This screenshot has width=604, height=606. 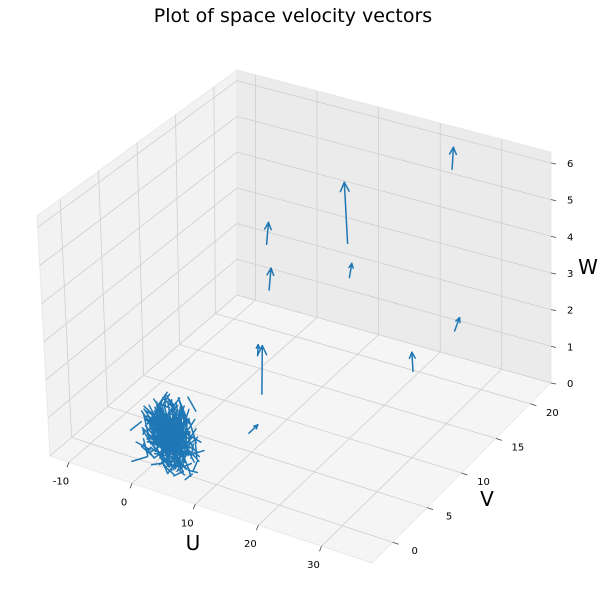 I want to click on x-tick-label: 20, so click(x=250, y=544).